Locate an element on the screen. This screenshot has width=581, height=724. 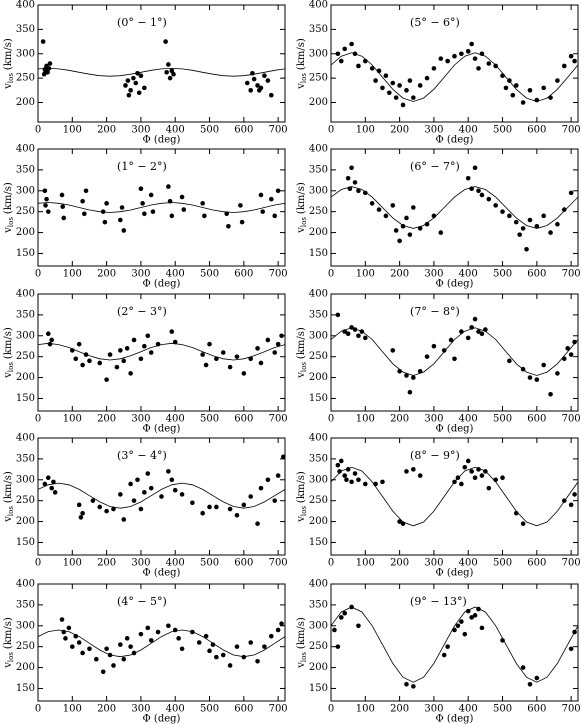
frame is located at coordinates (161, 496).